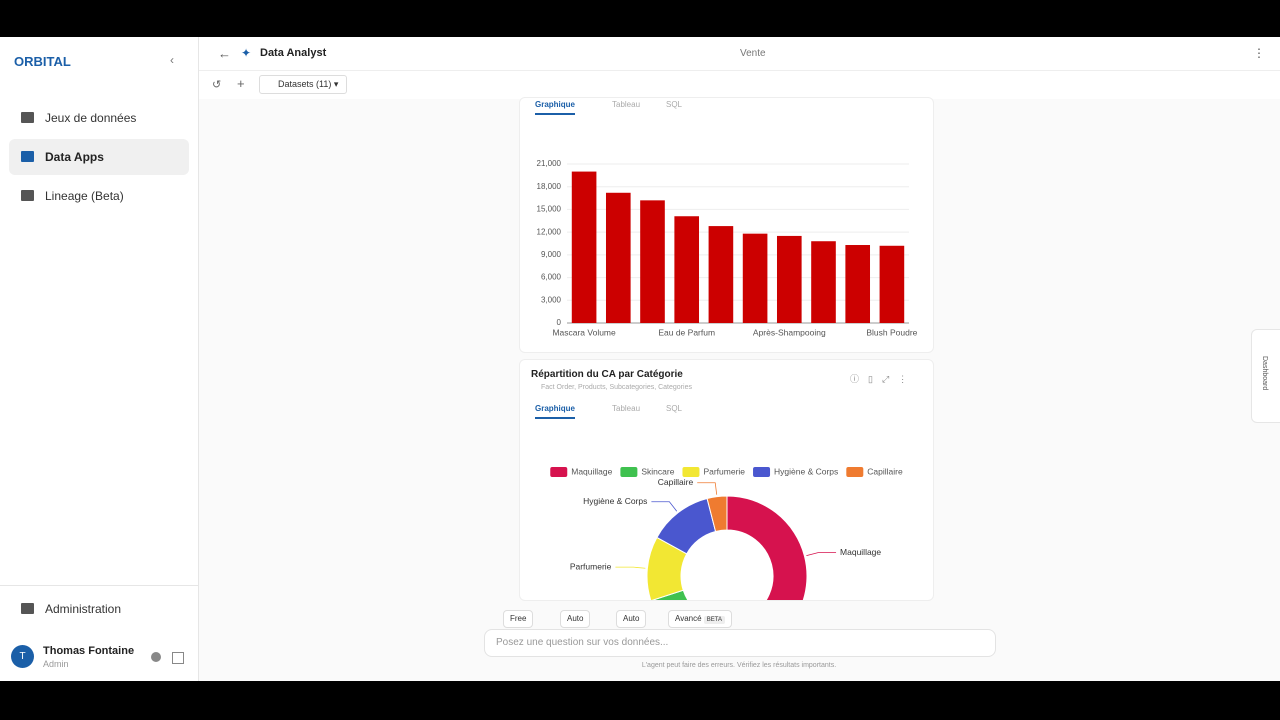  What do you see at coordinates (518, 619) in the screenshot?
I see `mode-button: Free` at bounding box center [518, 619].